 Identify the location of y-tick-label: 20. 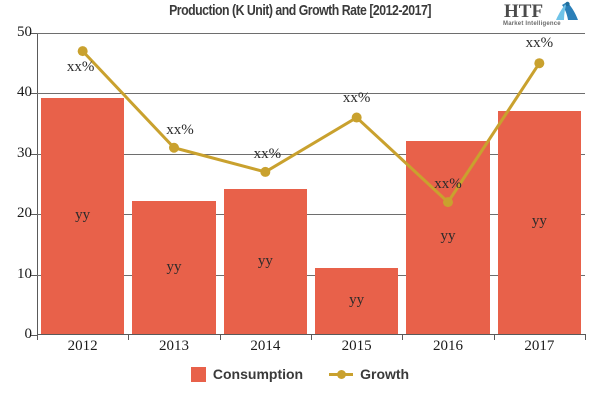
(24, 213).